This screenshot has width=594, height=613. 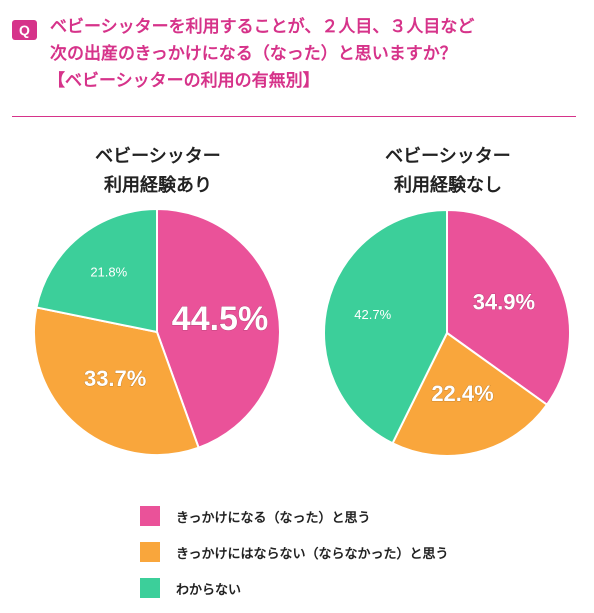 I want to click on legend-item-unknown: わからない, so click(x=294, y=588).